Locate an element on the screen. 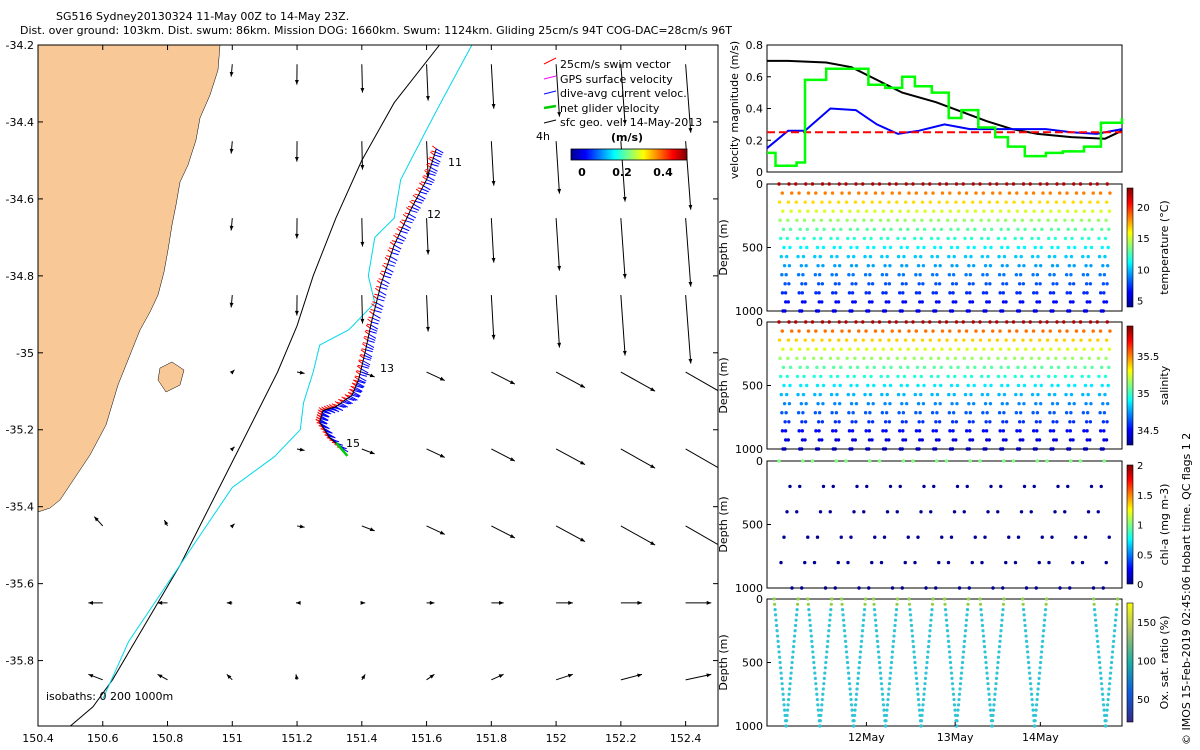  net-glider-vector is located at coordinates (342, 449).